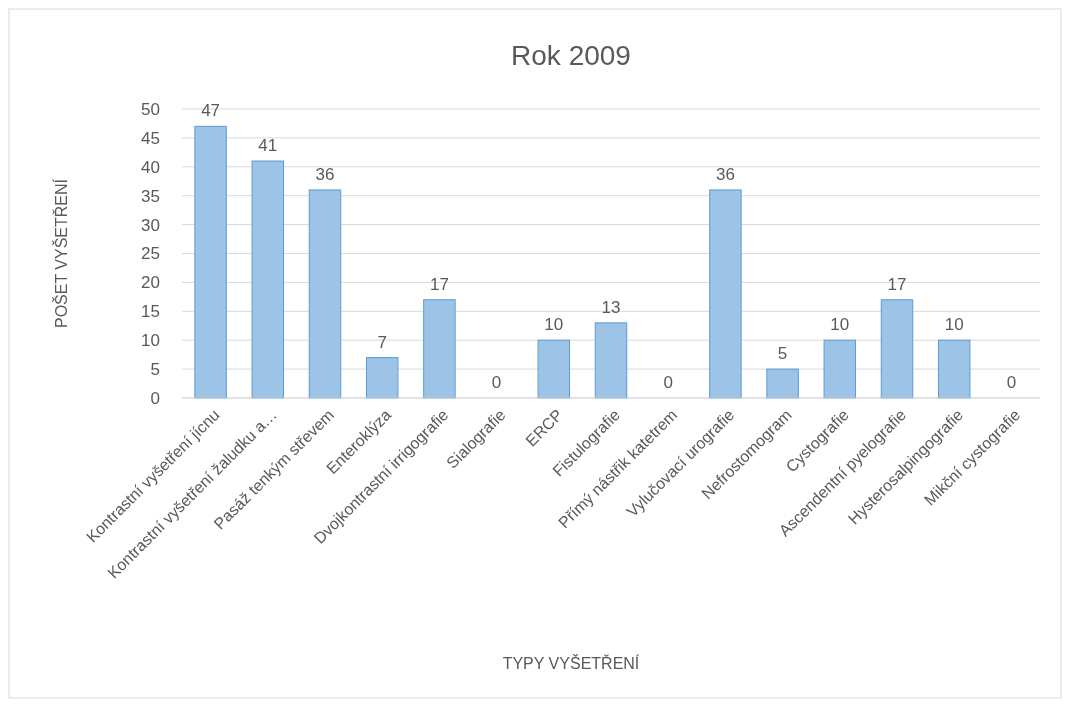 The width and height of the screenshot is (1070, 707). Describe the element at coordinates (150, 225) in the screenshot. I see `y-tick-label: 30` at that location.